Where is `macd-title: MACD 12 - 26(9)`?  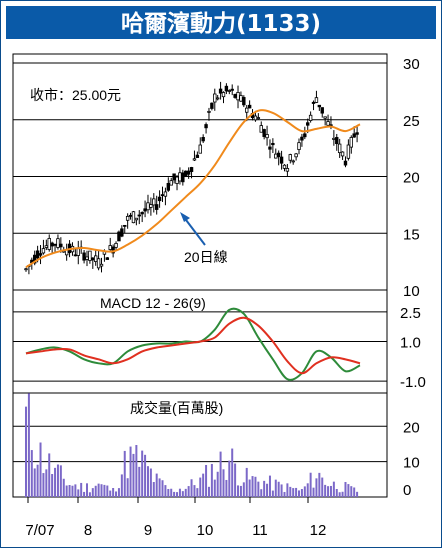
macd-title: MACD 12 - 26(9) is located at coordinates (153, 303).